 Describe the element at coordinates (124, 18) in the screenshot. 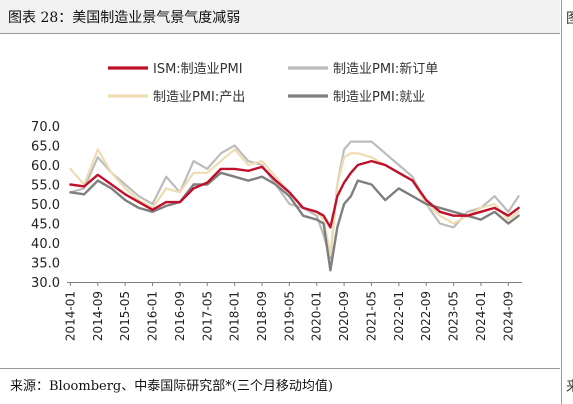

I see `figure-title: 图表 28：美国制造业景气景气度减弱` at that location.